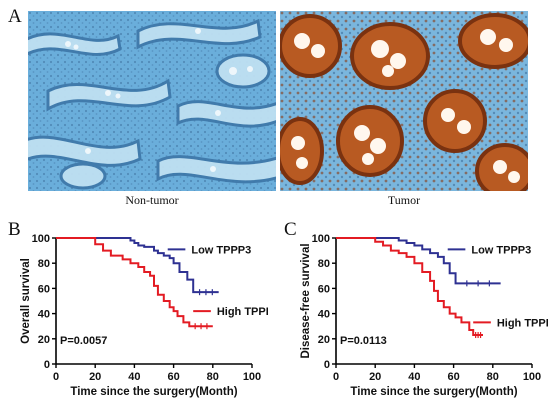 The width and height of the screenshot is (560, 405). What do you see at coordinates (14, 229) in the screenshot?
I see `panel-b-letter: B` at bounding box center [14, 229].